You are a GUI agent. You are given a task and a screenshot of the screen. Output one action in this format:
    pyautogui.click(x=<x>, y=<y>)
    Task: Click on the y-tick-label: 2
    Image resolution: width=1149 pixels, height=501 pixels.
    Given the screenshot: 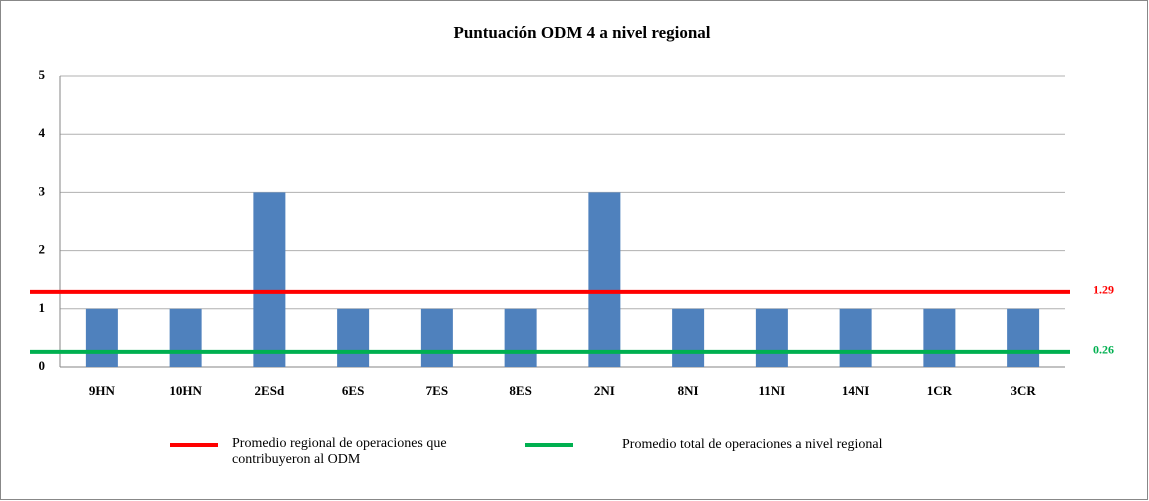 What is the action you would take?
    pyautogui.click(x=42, y=249)
    